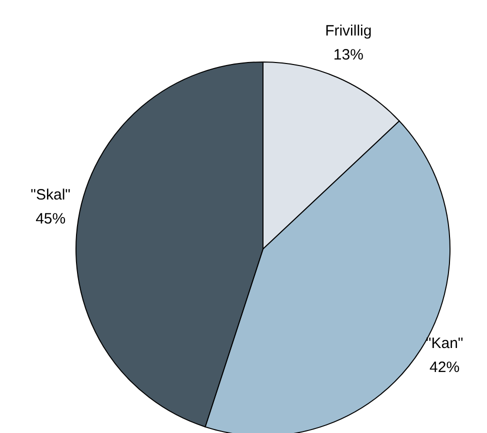  I want to click on data-label: 42%, so click(445, 367).